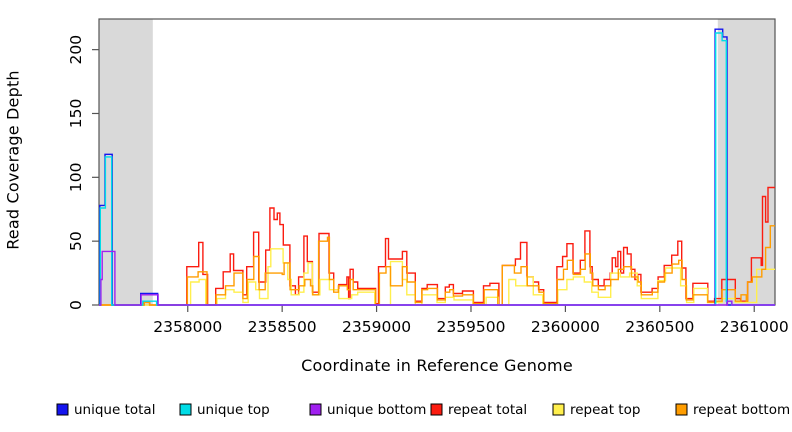 Image resolution: width=792 pixels, height=432 pixels. What do you see at coordinates (114, 410) in the screenshot?
I see `legend-label-unique-total: unique total` at bounding box center [114, 410].